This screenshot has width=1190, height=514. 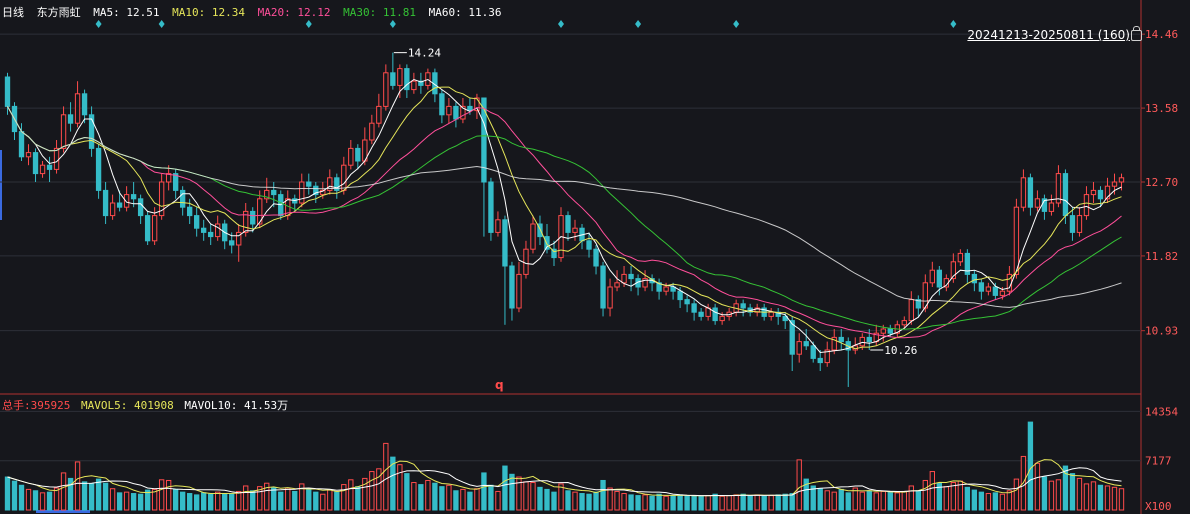 What do you see at coordinates (211, 405) in the screenshot?
I see `mavol10-label: MAVOL10:` at bounding box center [211, 405].